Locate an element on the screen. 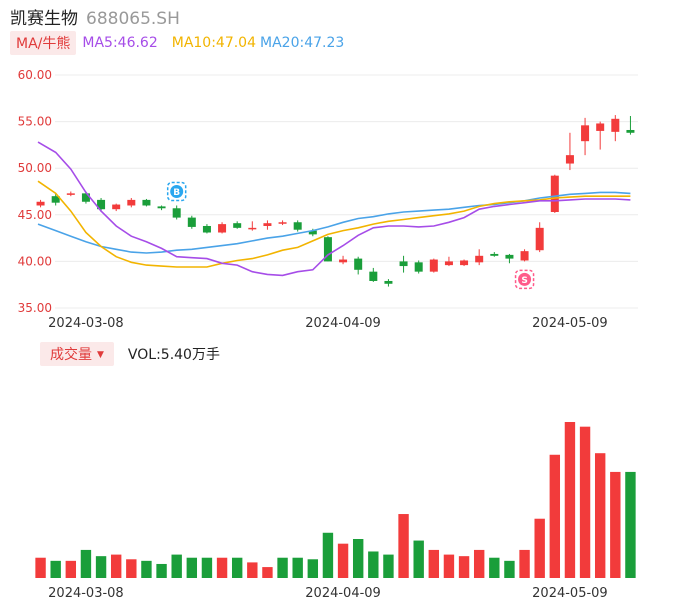 The height and width of the screenshot is (606, 686). ma5-legend-value: MA5:46.62 is located at coordinates (120, 43).